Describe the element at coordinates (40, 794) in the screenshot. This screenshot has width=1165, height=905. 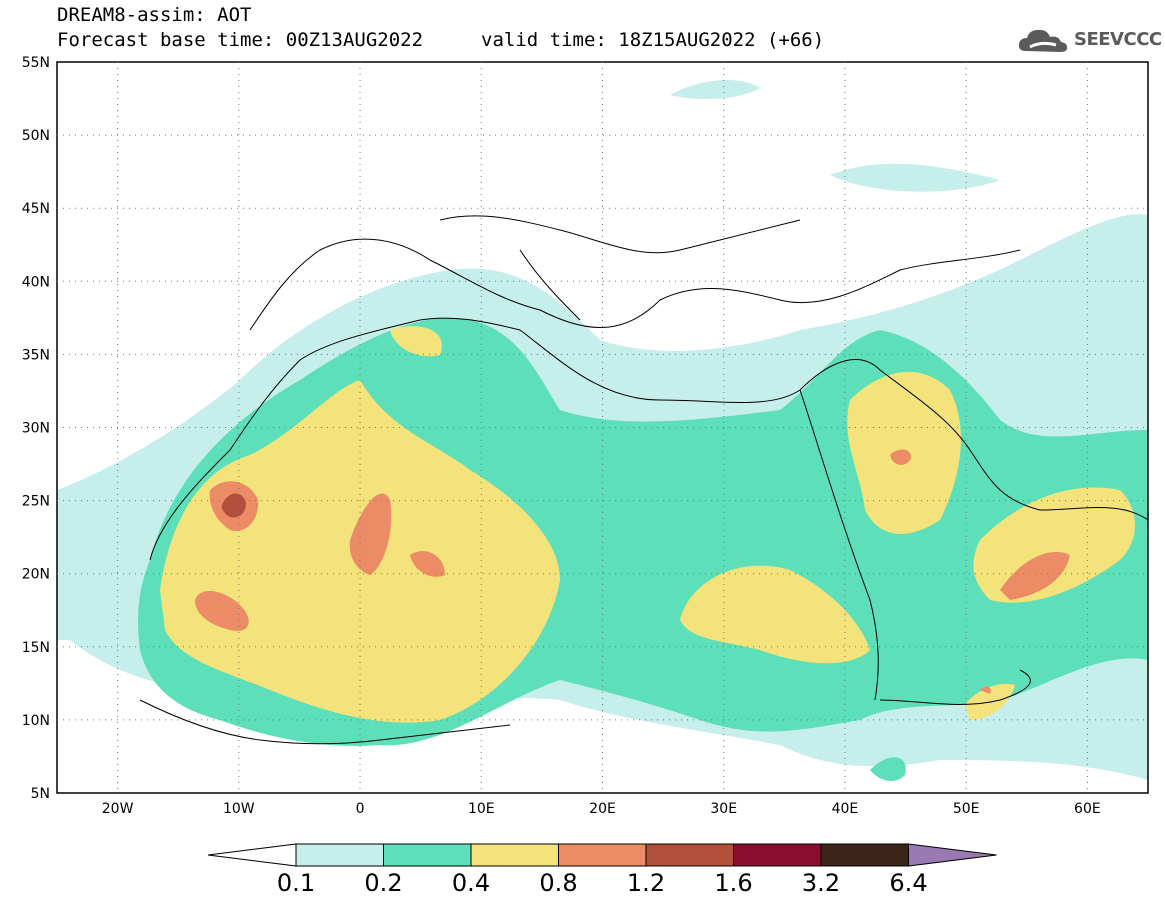
I see `latitude-label: 5N` at that location.